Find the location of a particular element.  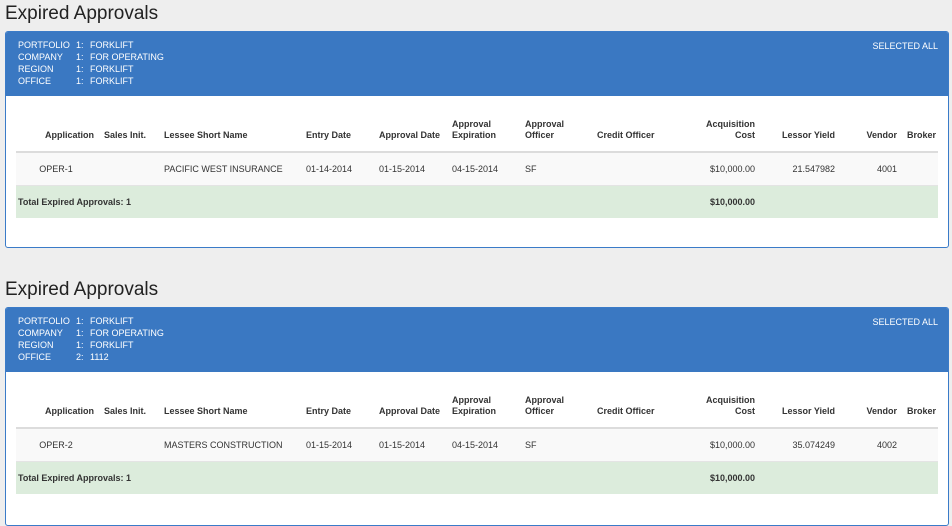

cell-approval-date: 01-15-2014 is located at coordinates (402, 444).